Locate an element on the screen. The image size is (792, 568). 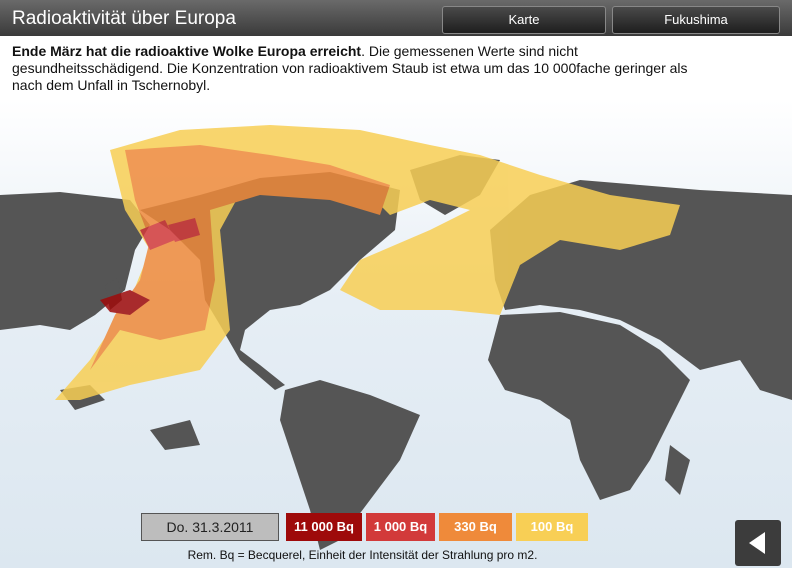
legend-level: 11 000 Bq is located at coordinates (324, 527).